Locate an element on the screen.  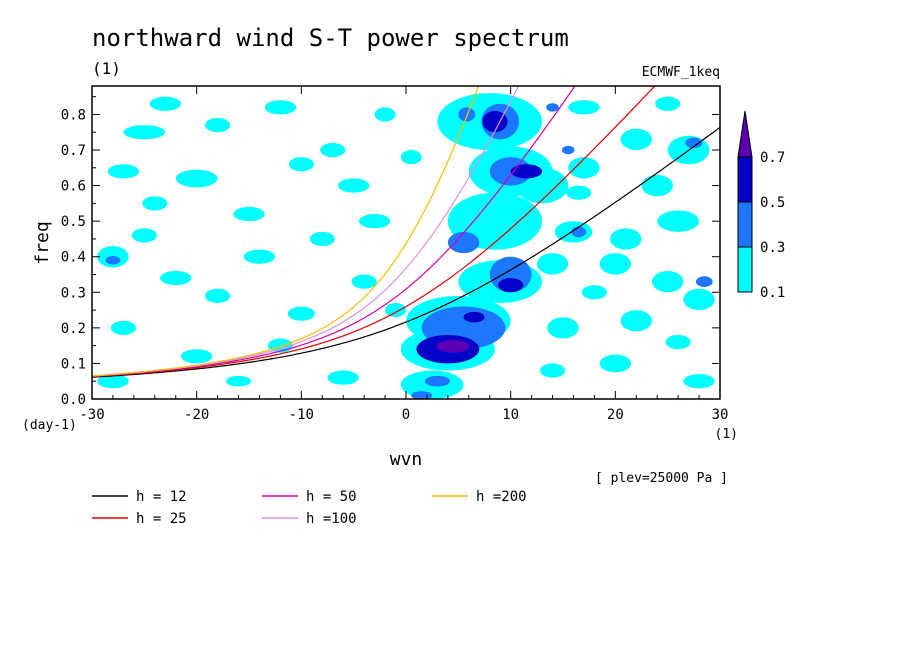
x-tick-label: 0 is located at coordinates (406, 415).